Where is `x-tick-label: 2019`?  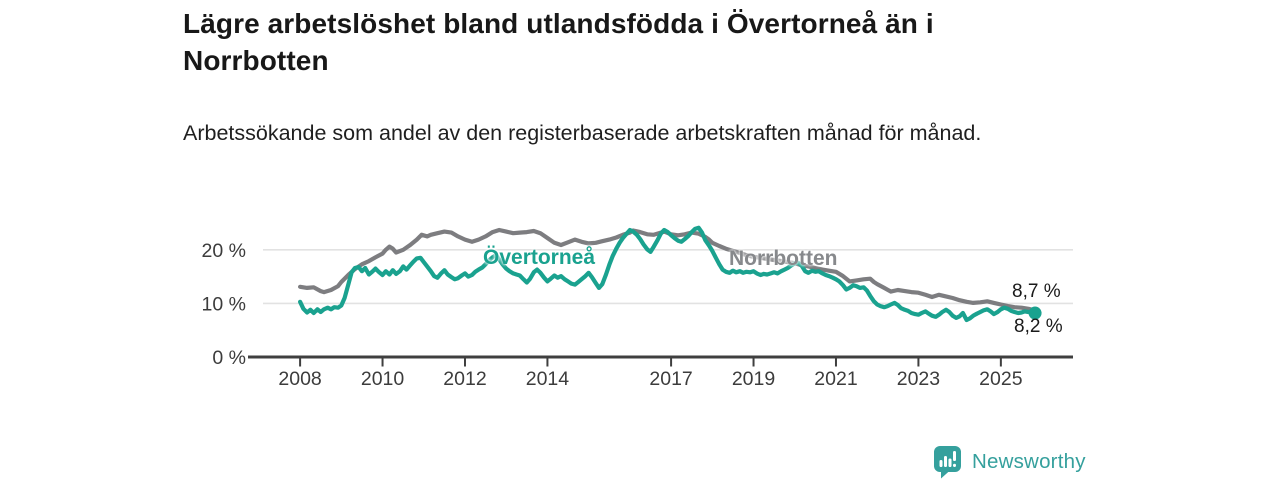
x-tick-label: 2019 is located at coordinates (753, 379).